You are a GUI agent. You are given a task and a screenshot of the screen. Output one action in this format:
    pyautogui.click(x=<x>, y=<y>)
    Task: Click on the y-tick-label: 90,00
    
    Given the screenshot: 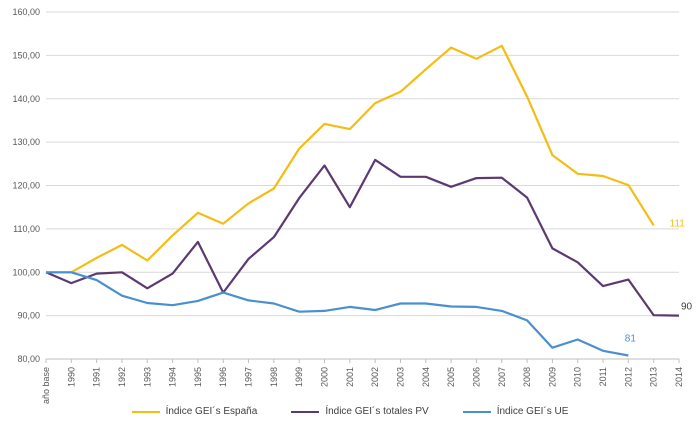 What is the action you would take?
    pyautogui.click(x=28, y=316)
    